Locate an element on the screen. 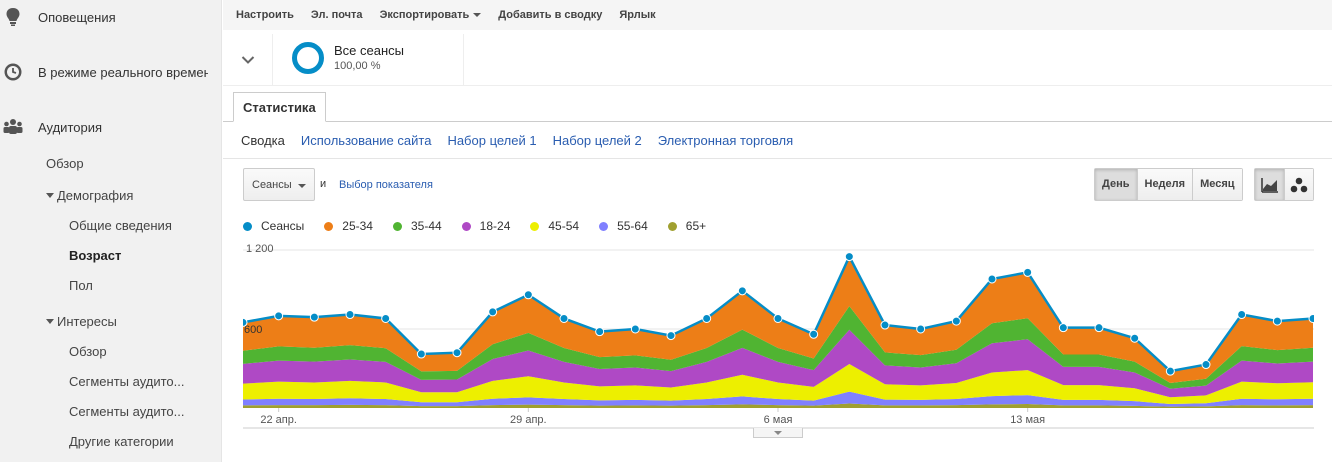 The height and width of the screenshot is (462, 1332). legend-item: 25-34 is located at coordinates (348, 226).